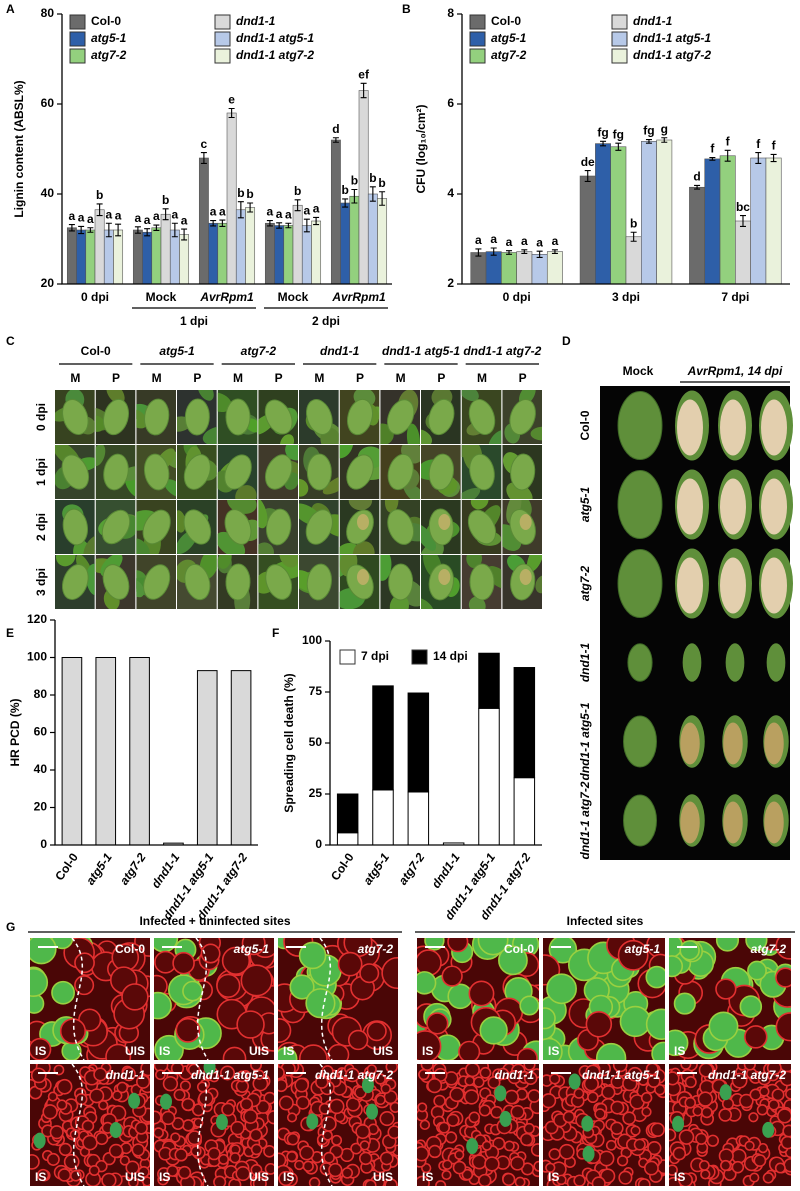 The height and width of the screenshot is (1191, 800). I want to click on panel-label: C, so click(10, 341).